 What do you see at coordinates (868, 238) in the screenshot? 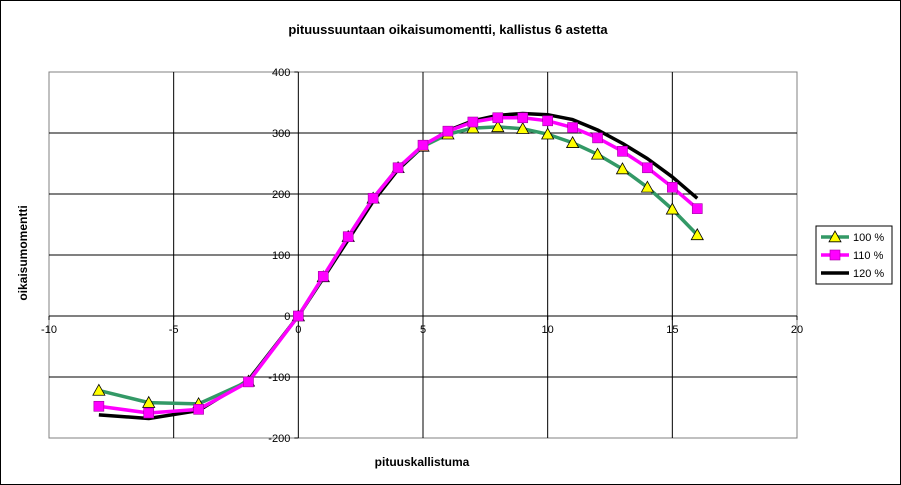
I see `legend-label: 100 %` at bounding box center [868, 238].